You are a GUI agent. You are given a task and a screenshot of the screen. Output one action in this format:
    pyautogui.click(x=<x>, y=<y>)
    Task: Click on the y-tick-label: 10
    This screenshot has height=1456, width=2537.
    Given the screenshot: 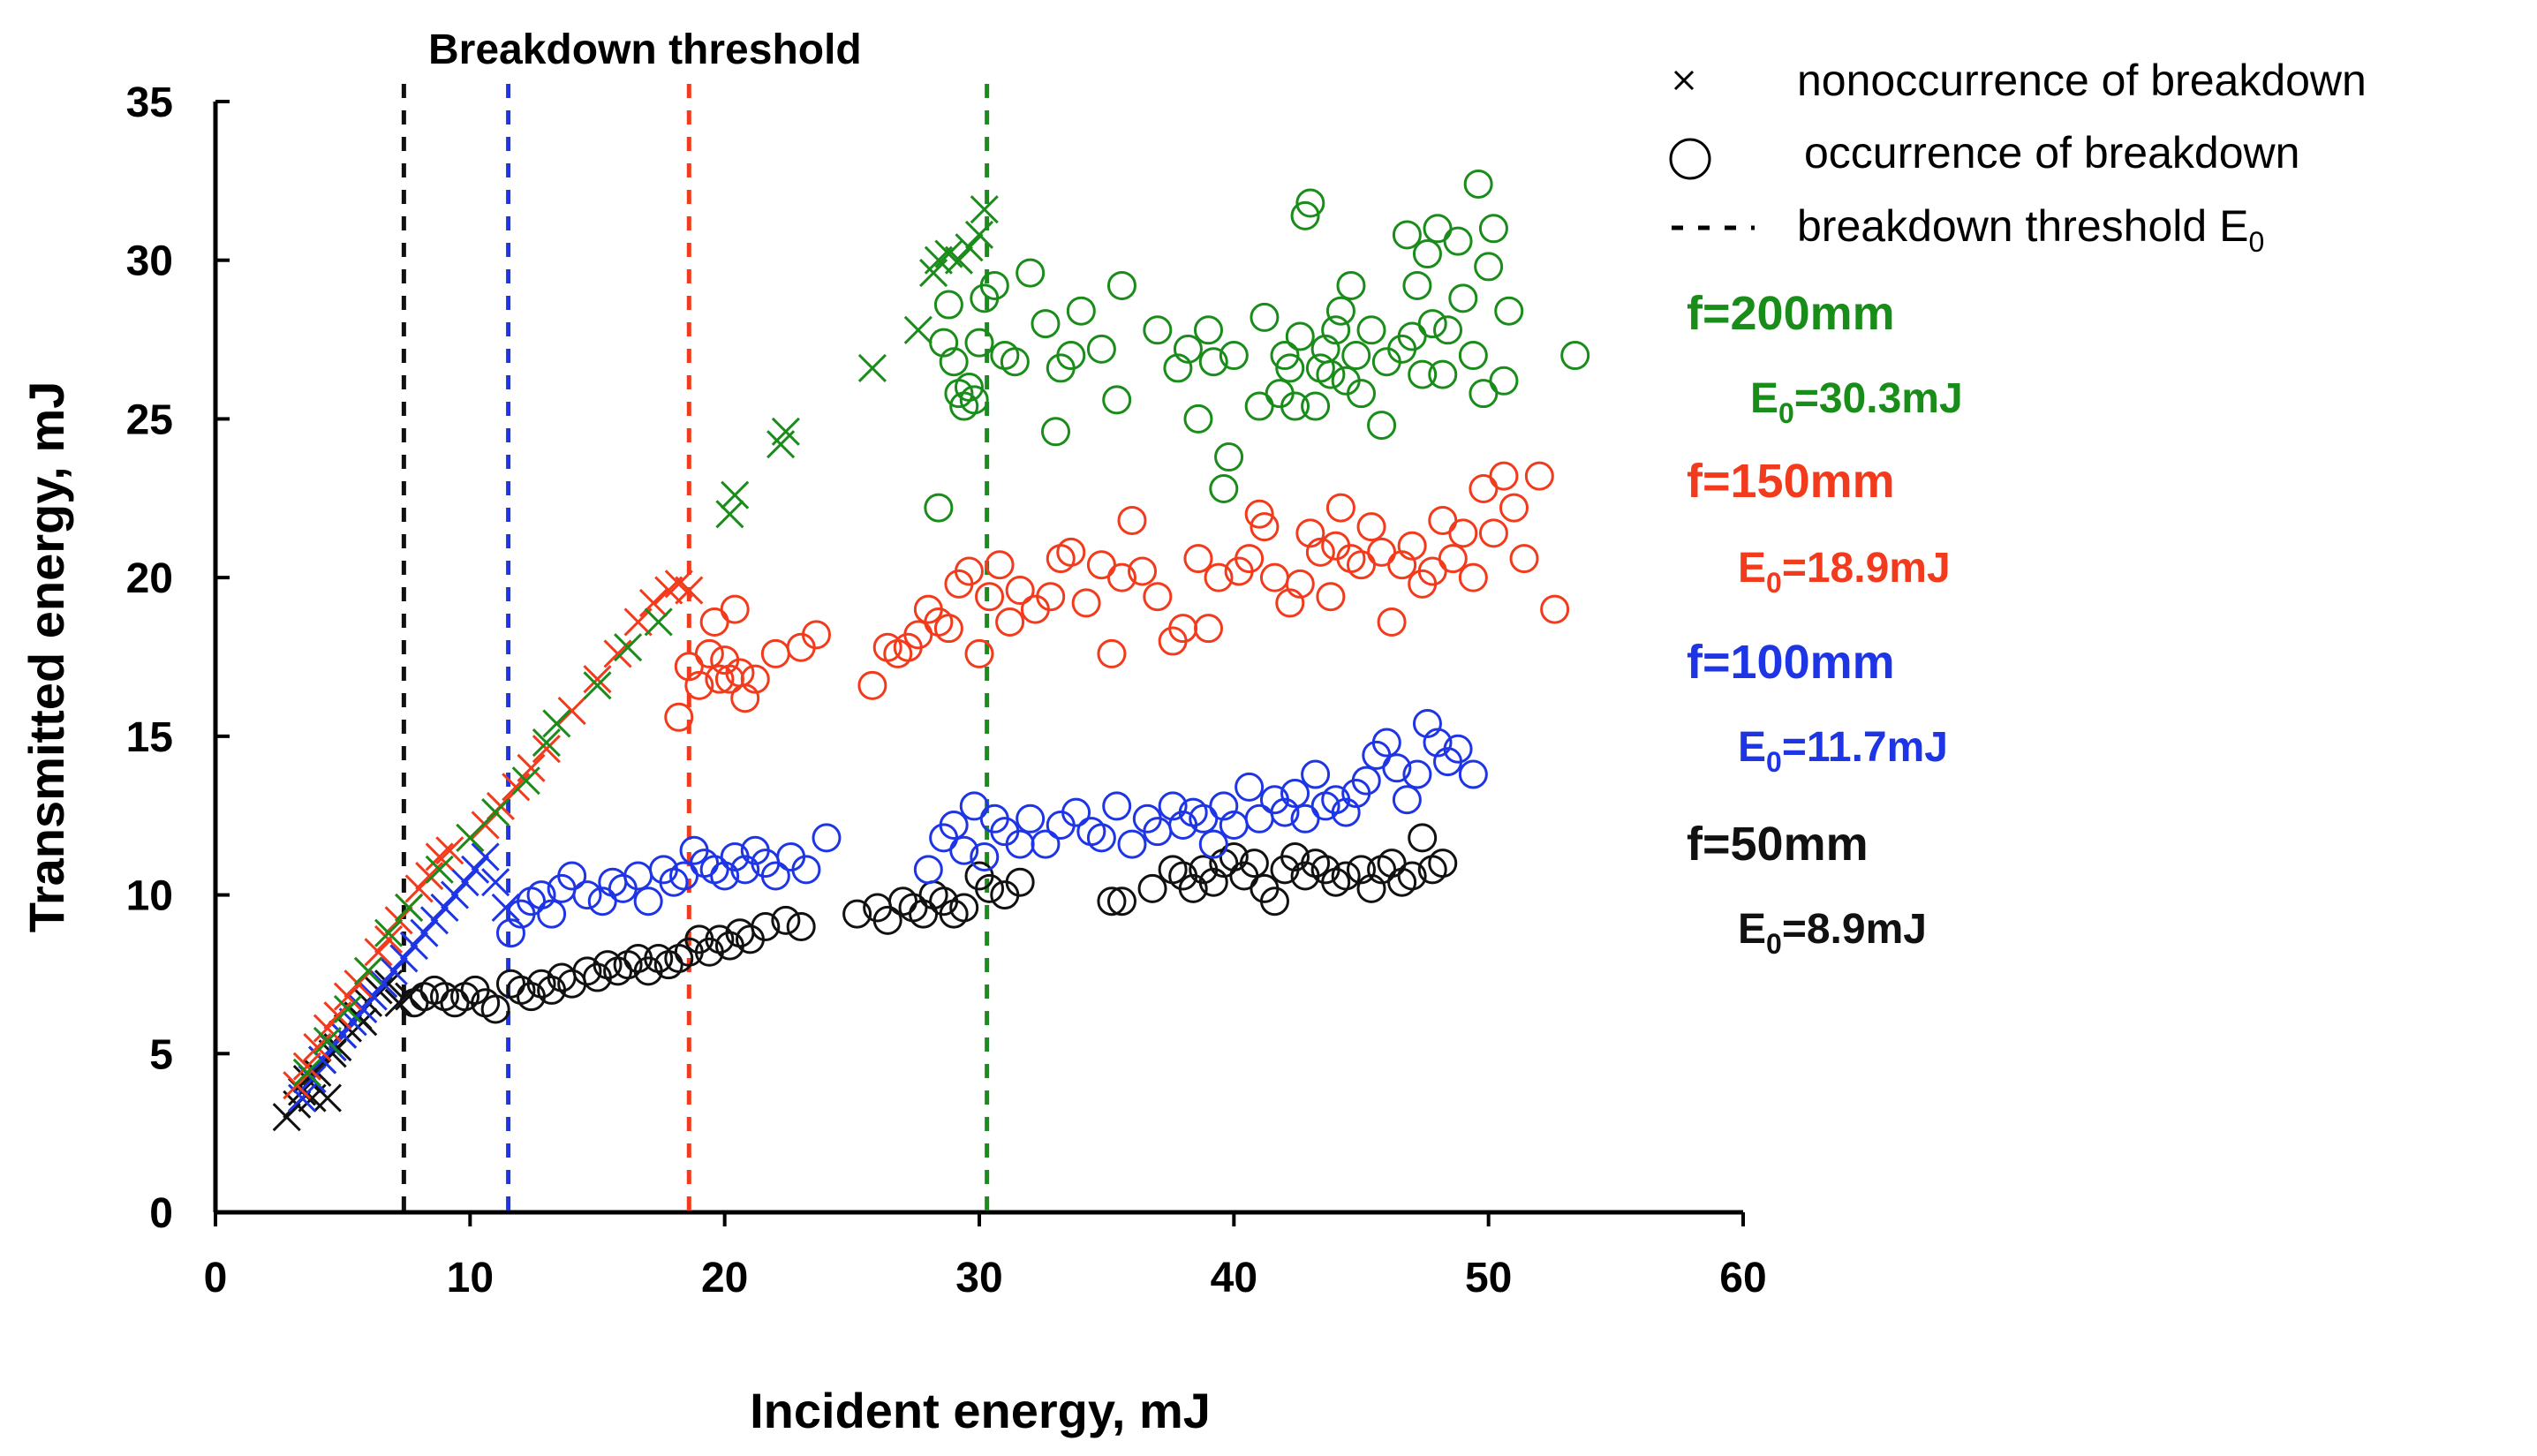 What is the action you would take?
    pyautogui.click(x=149, y=896)
    